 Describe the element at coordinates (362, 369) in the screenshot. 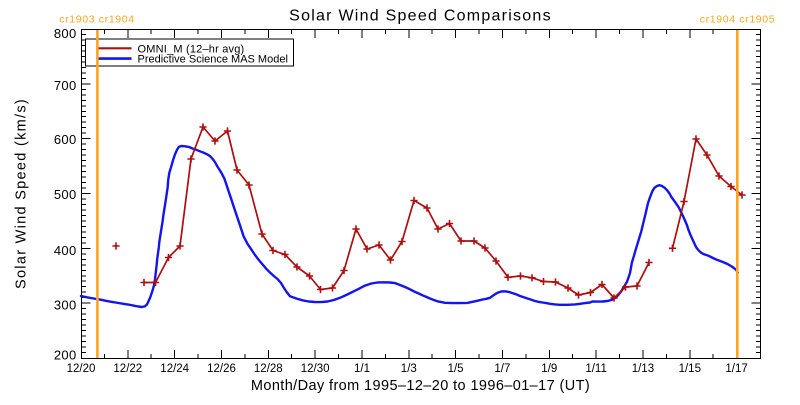

I see `svg-text: 1/1` at that location.